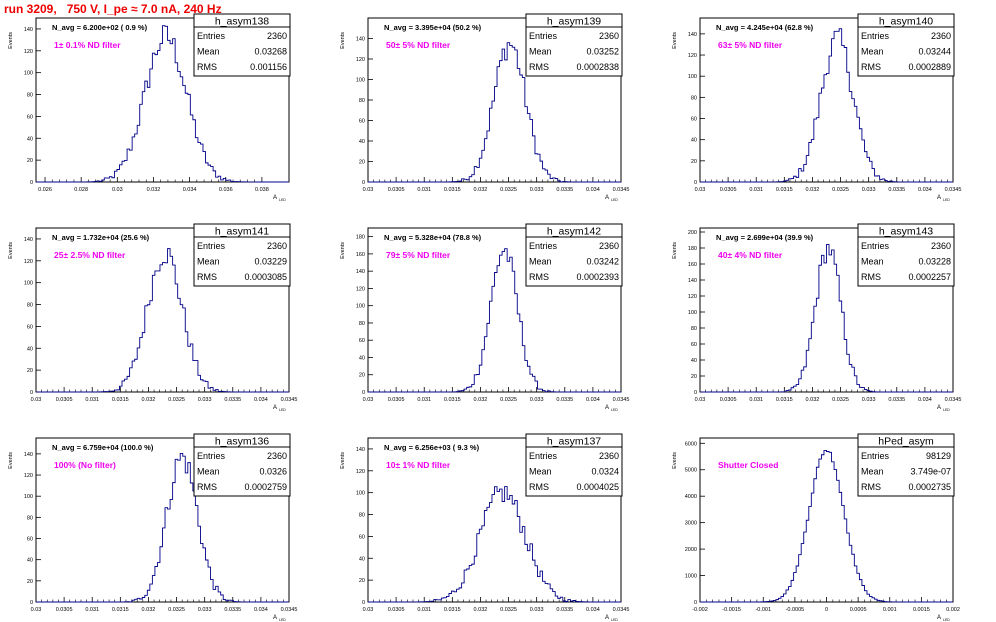  I want to click on x-tick-label: 0.038, so click(262, 190).